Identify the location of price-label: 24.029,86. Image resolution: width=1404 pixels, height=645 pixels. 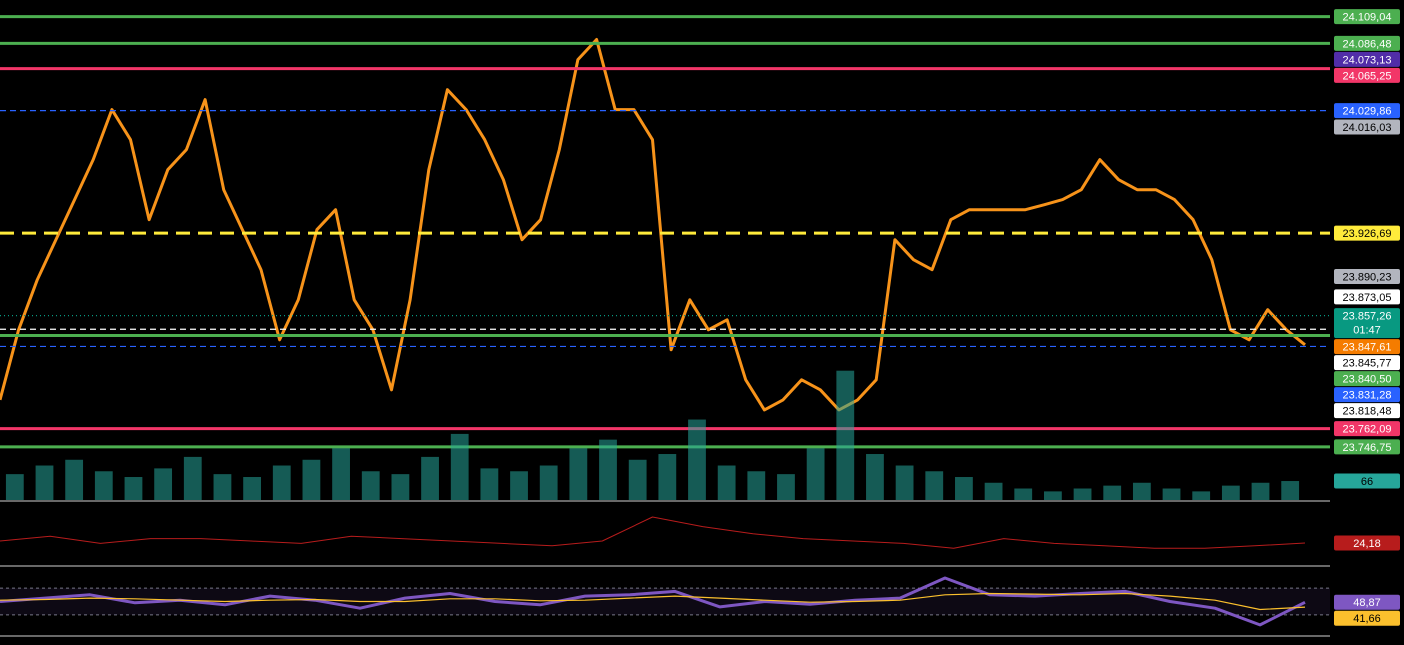
(1367, 112).